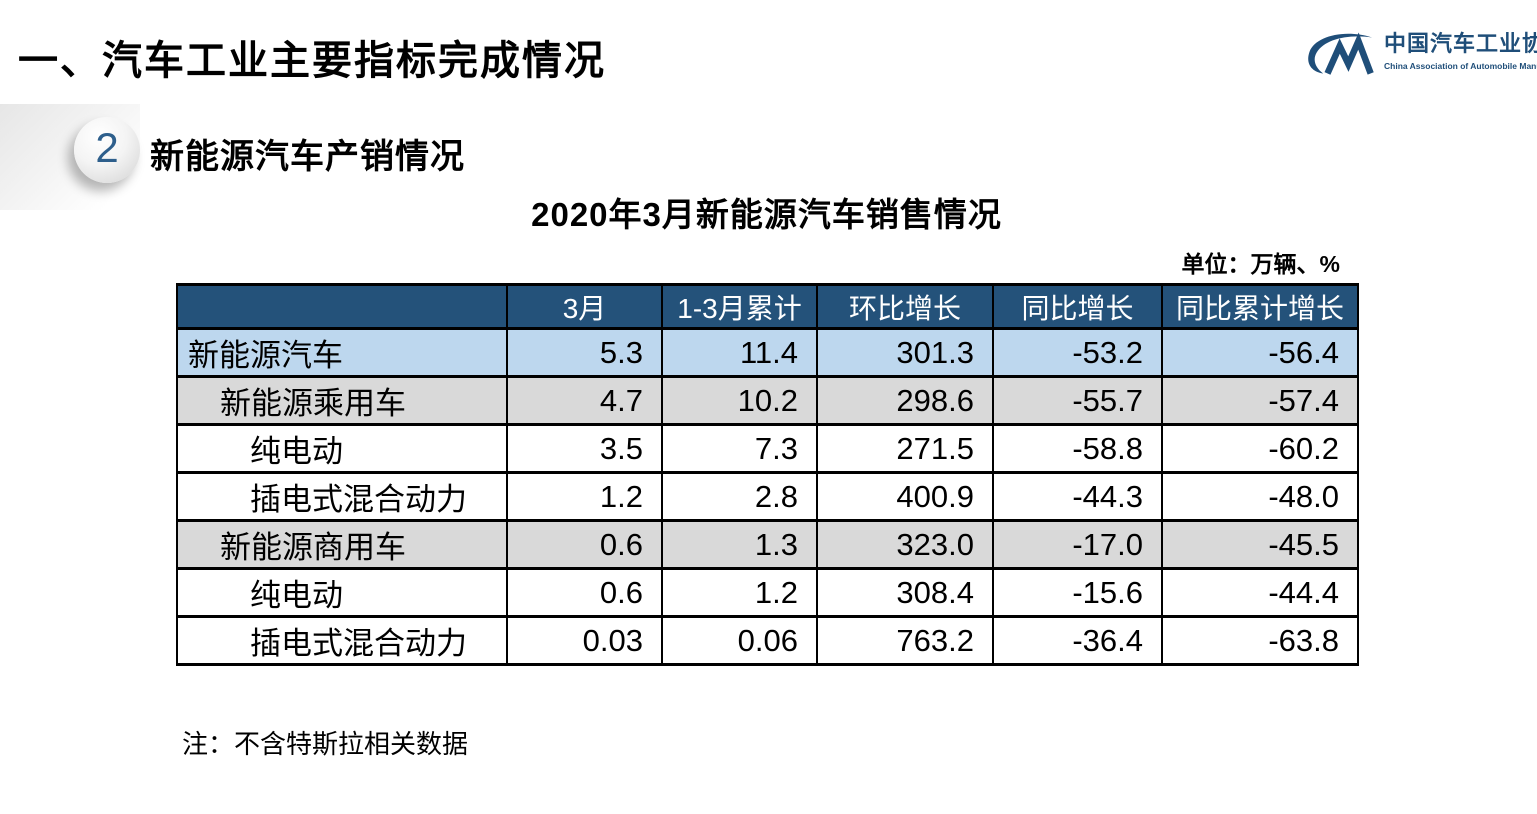 The width and height of the screenshot is (1537, 814). I want to click on table-row: 插电式混合动力 0.03 0.06 763.2 -36.4 -63.8, so click(767, 640).